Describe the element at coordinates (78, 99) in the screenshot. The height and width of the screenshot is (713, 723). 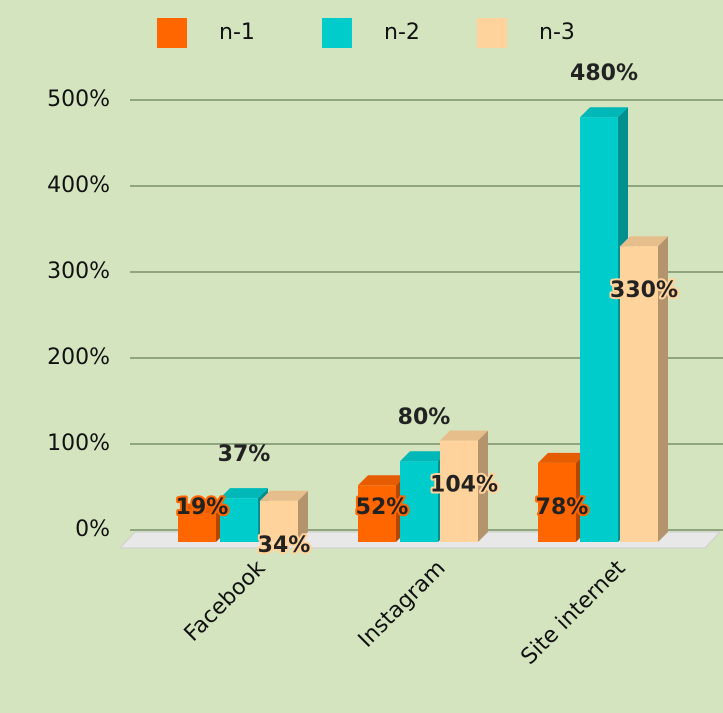
I see `y-tick-label: 500%` at that location.